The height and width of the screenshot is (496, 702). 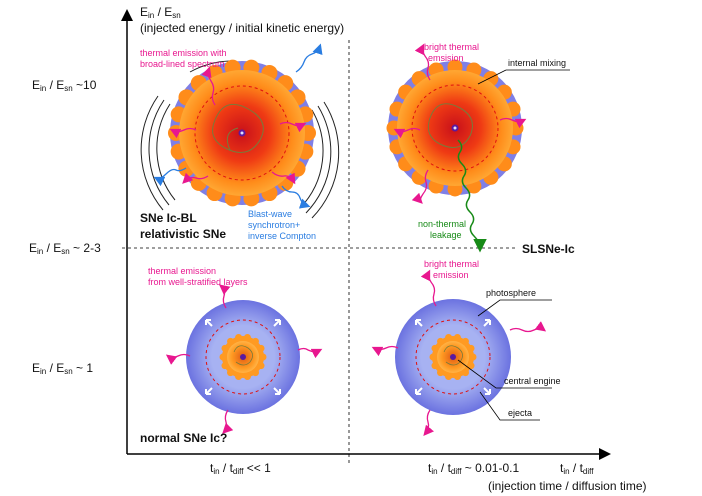 I want to click on quadrant-label-tl-1: SNe Ic-BL, so click(x=168, y=218).